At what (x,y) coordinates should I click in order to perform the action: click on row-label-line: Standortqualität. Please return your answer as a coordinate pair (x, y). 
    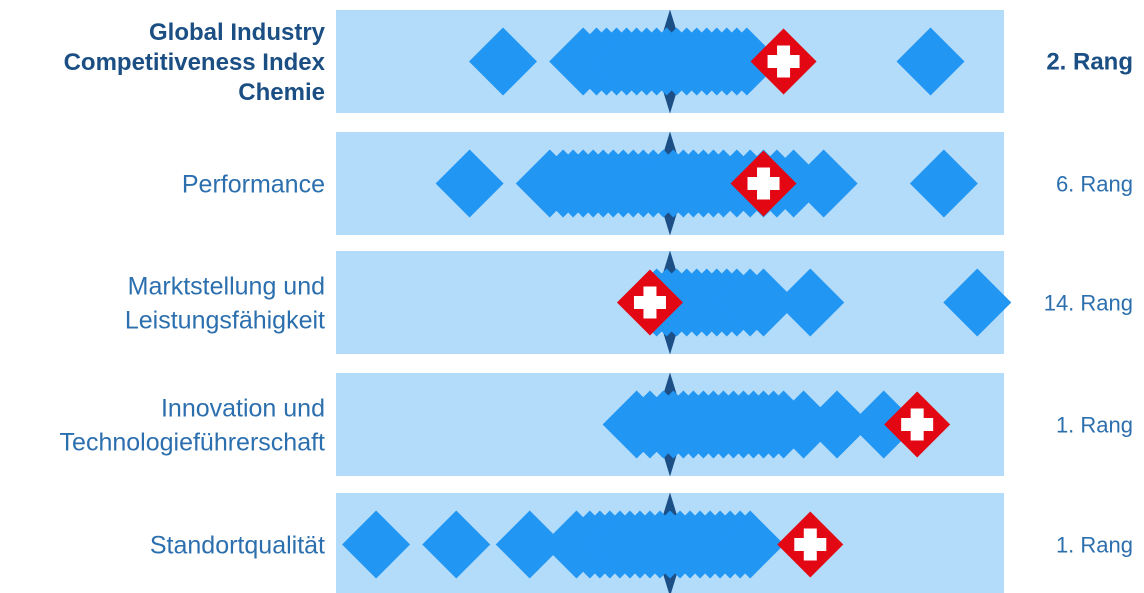
    Looking at the image, I should click on (237, 546).